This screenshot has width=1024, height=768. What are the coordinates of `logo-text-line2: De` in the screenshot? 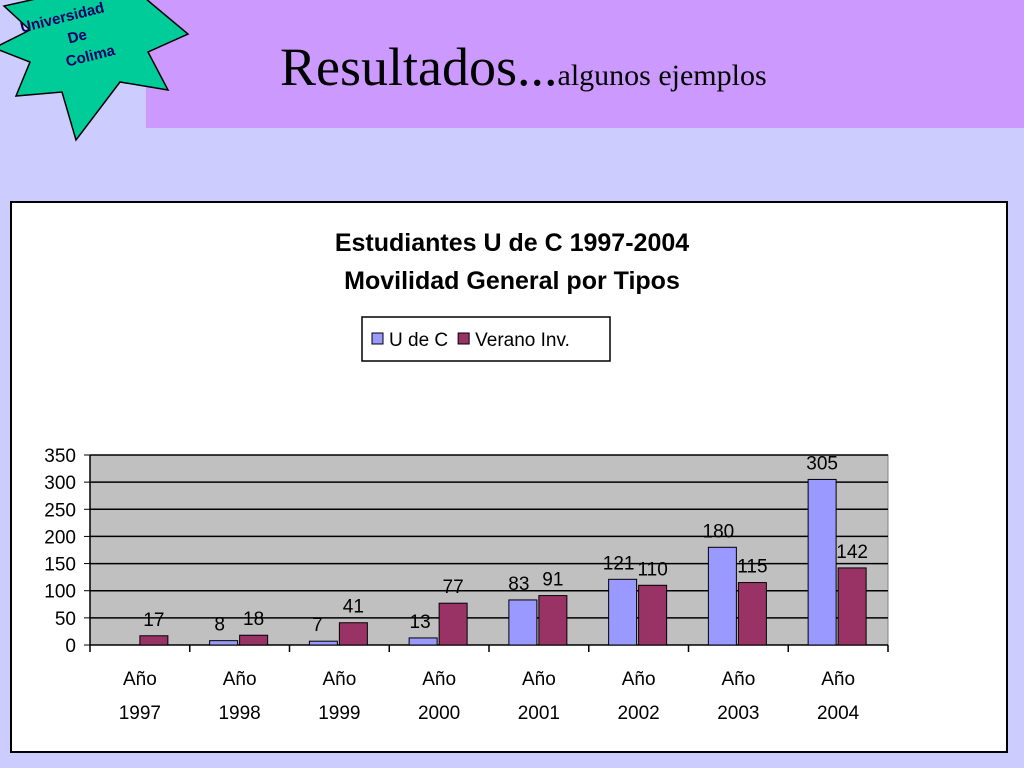 It's located at (77, 36).